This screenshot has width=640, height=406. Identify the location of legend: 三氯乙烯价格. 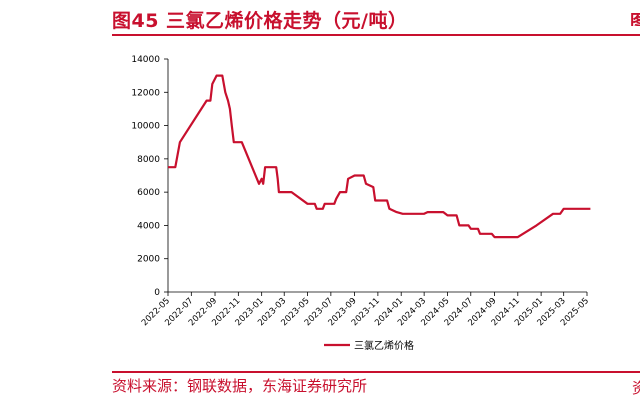
(369, 345).